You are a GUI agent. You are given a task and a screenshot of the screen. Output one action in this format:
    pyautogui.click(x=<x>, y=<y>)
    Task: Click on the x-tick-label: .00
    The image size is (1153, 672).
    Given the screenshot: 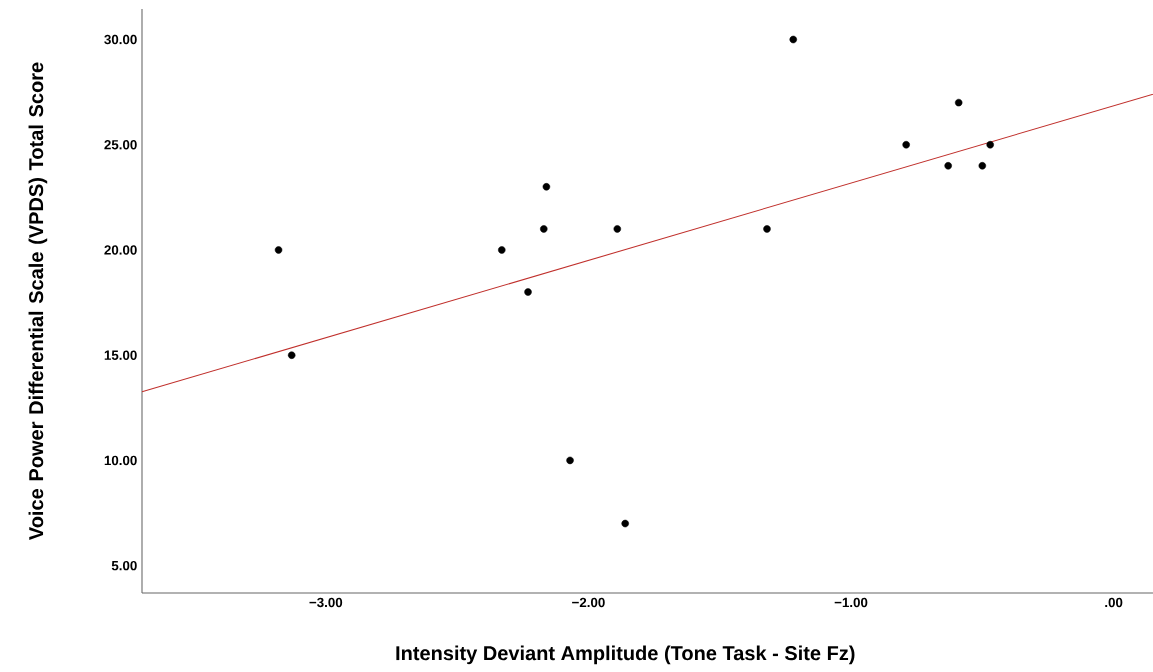 What is the action you would take?
    pyautogui.click(x=1114, y=602)
    